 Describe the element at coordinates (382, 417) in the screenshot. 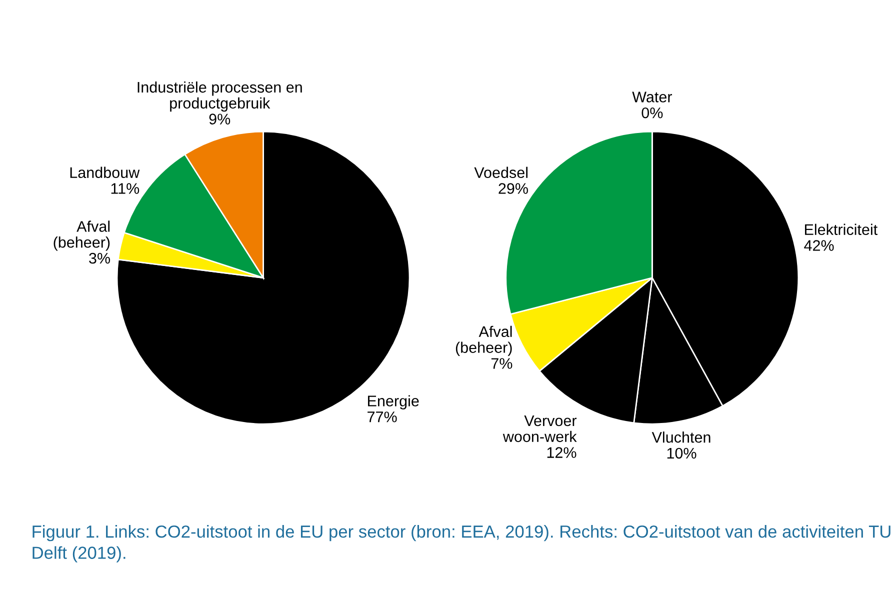

I see `data-label: 77%` at that location.